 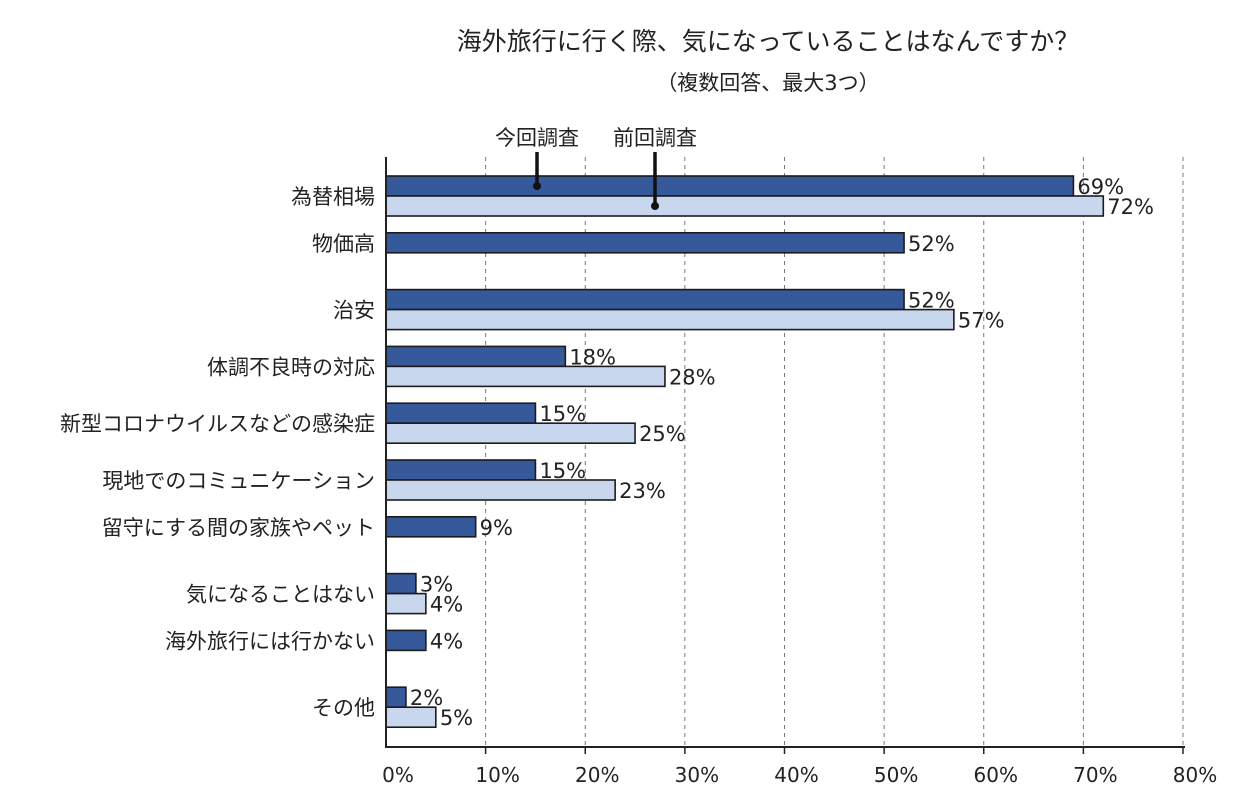 What do you see at coordinates (596, 168) in the screenshot?
I see `legend: 今回調査 前回調査` at bounding box center [596, 168].